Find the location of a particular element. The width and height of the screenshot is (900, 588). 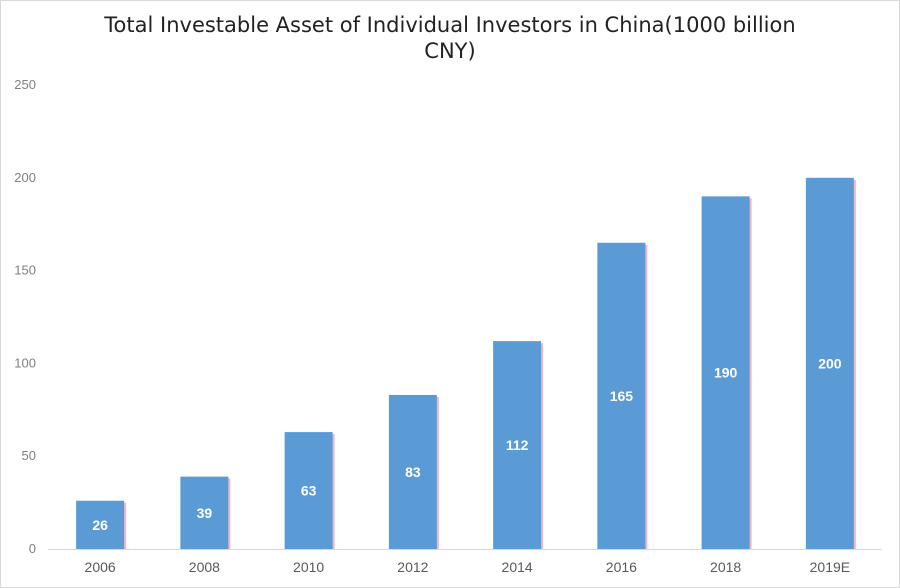

data-label: 165 is located at coordinates (622, 396).